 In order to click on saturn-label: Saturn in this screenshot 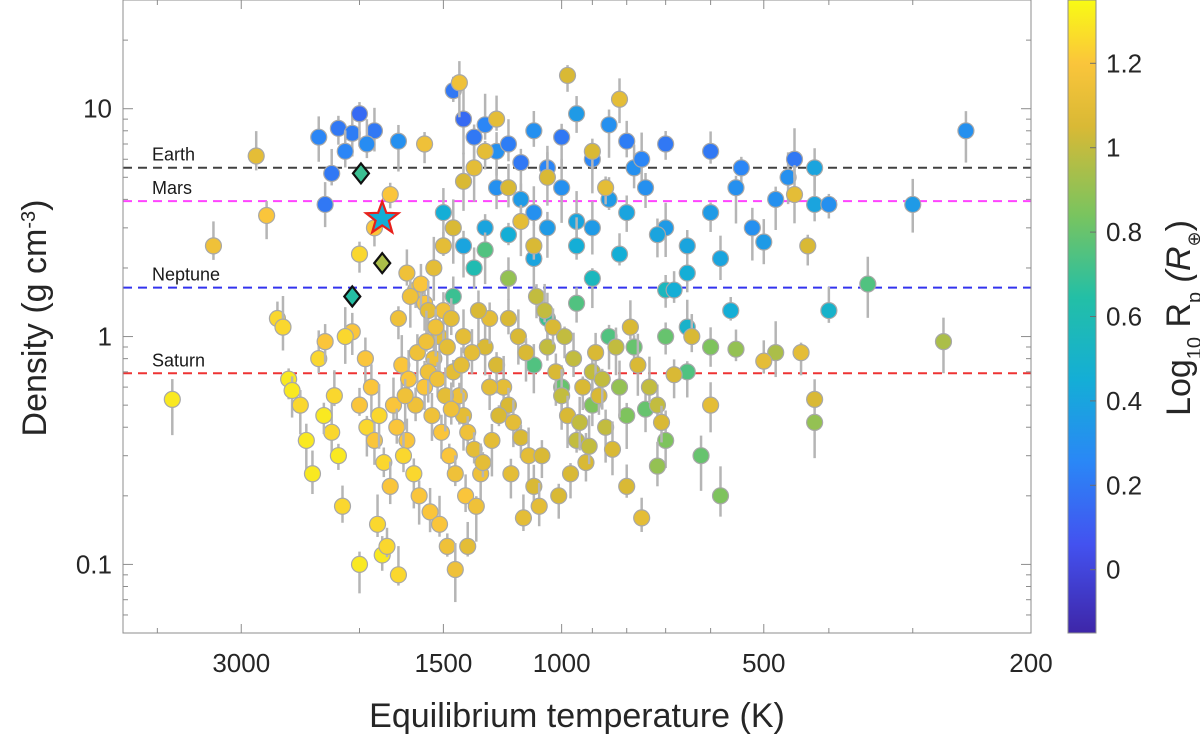, I will do `click(178, 360)`.